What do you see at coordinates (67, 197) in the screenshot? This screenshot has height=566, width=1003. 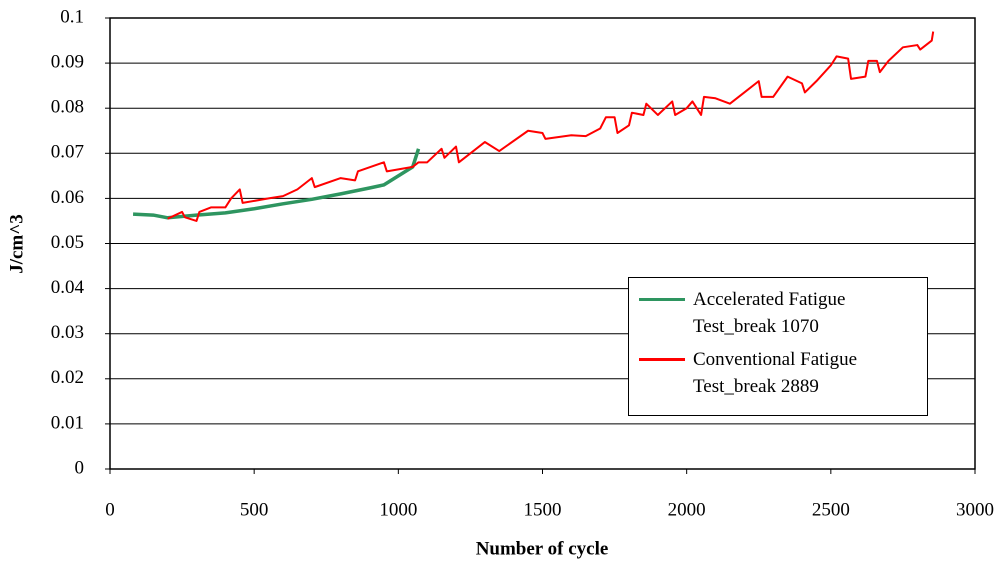 I see `y-tick-label: 0.06` at bounding box center [67, 197].